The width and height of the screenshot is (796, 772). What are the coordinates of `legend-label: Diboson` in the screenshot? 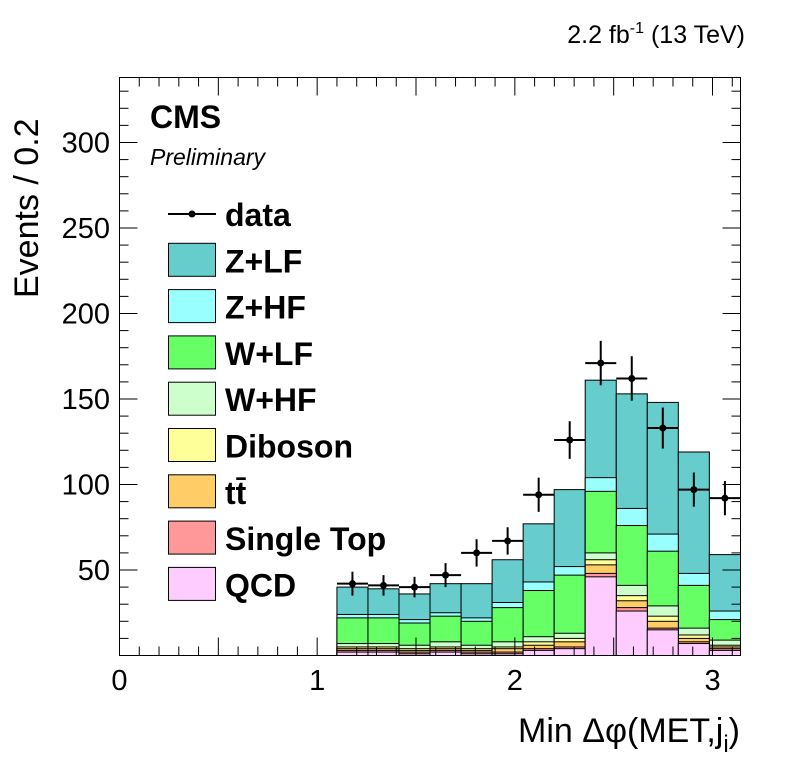 It's located at (289, 447).